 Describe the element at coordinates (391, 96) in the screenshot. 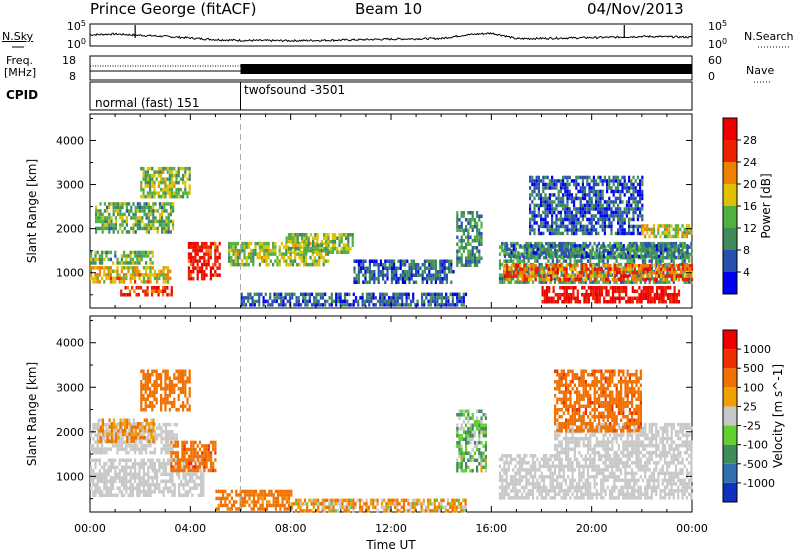

I see `cpid-frame` at that location.